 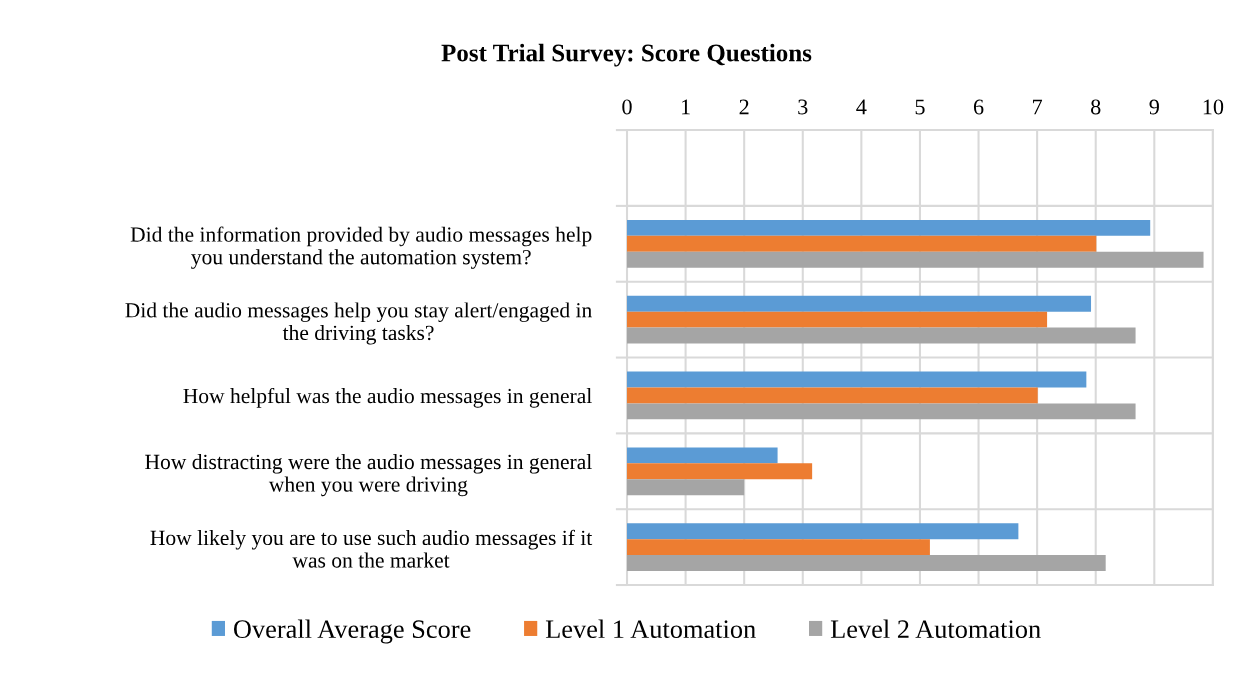 I want to click on legend-label: Overall Average Score, so click(x=352, y=631).